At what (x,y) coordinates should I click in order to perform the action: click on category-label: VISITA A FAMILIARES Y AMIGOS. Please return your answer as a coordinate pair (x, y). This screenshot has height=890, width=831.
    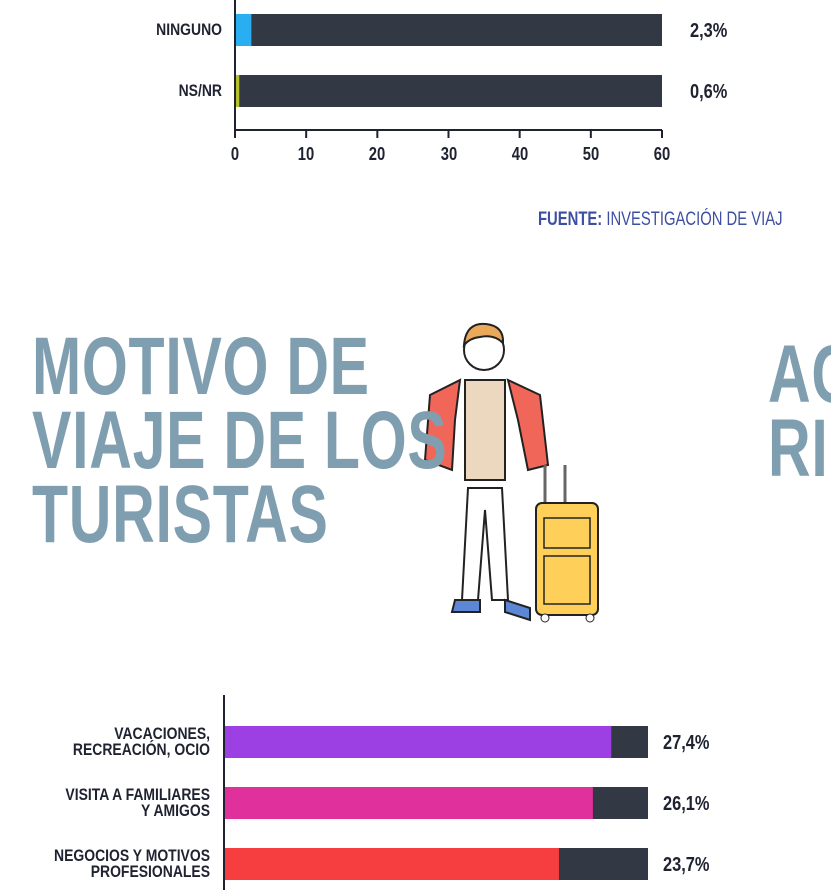
    Looking at the image, I should click on (137, 802).